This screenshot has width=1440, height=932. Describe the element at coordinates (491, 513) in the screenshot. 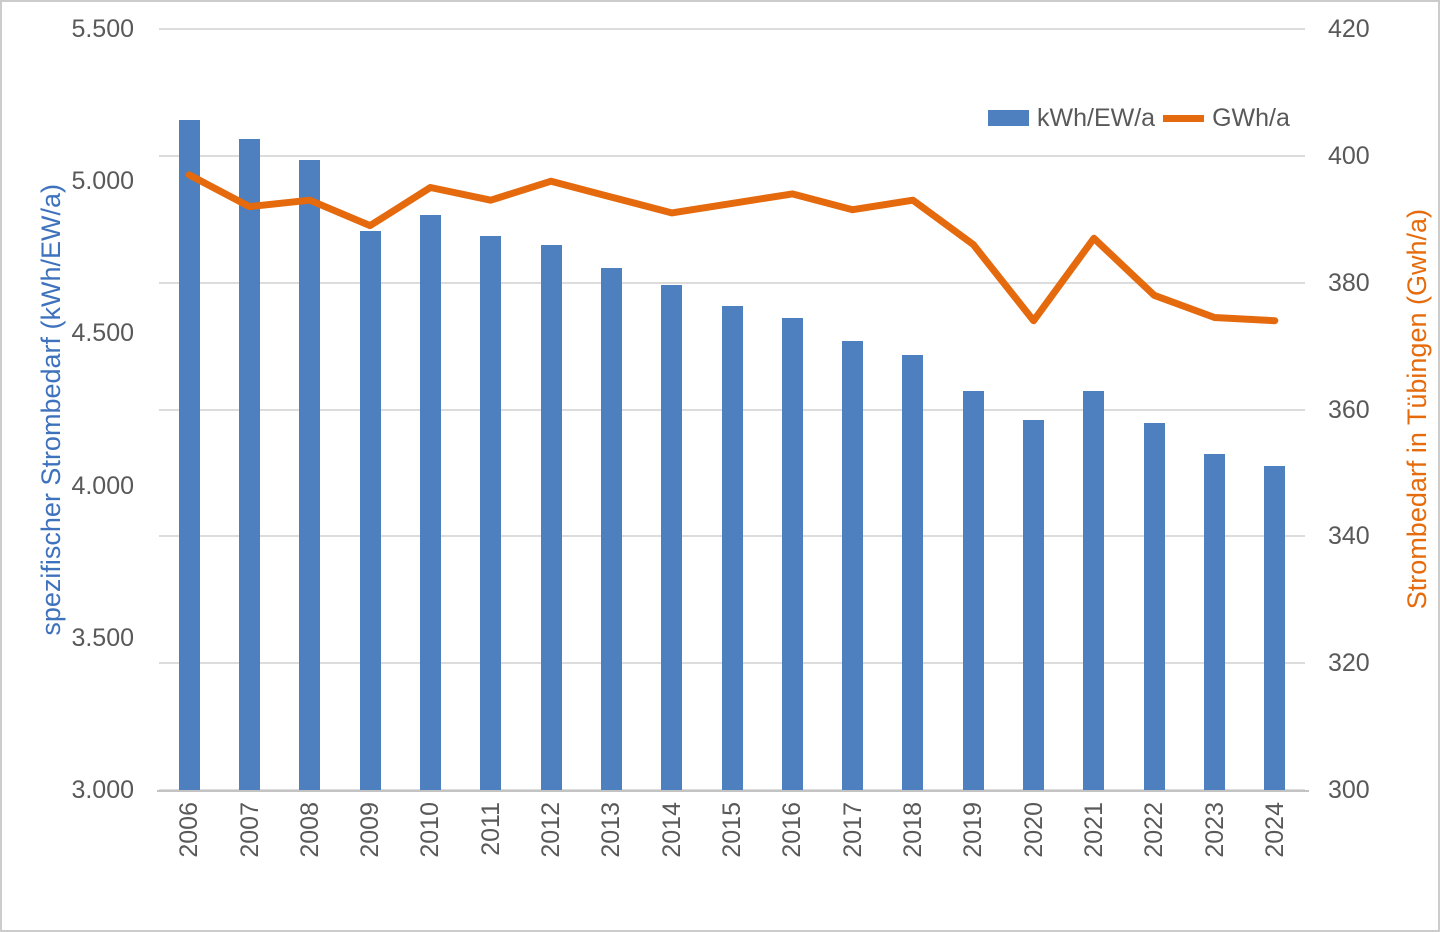

I see `bar-2011` at that location.